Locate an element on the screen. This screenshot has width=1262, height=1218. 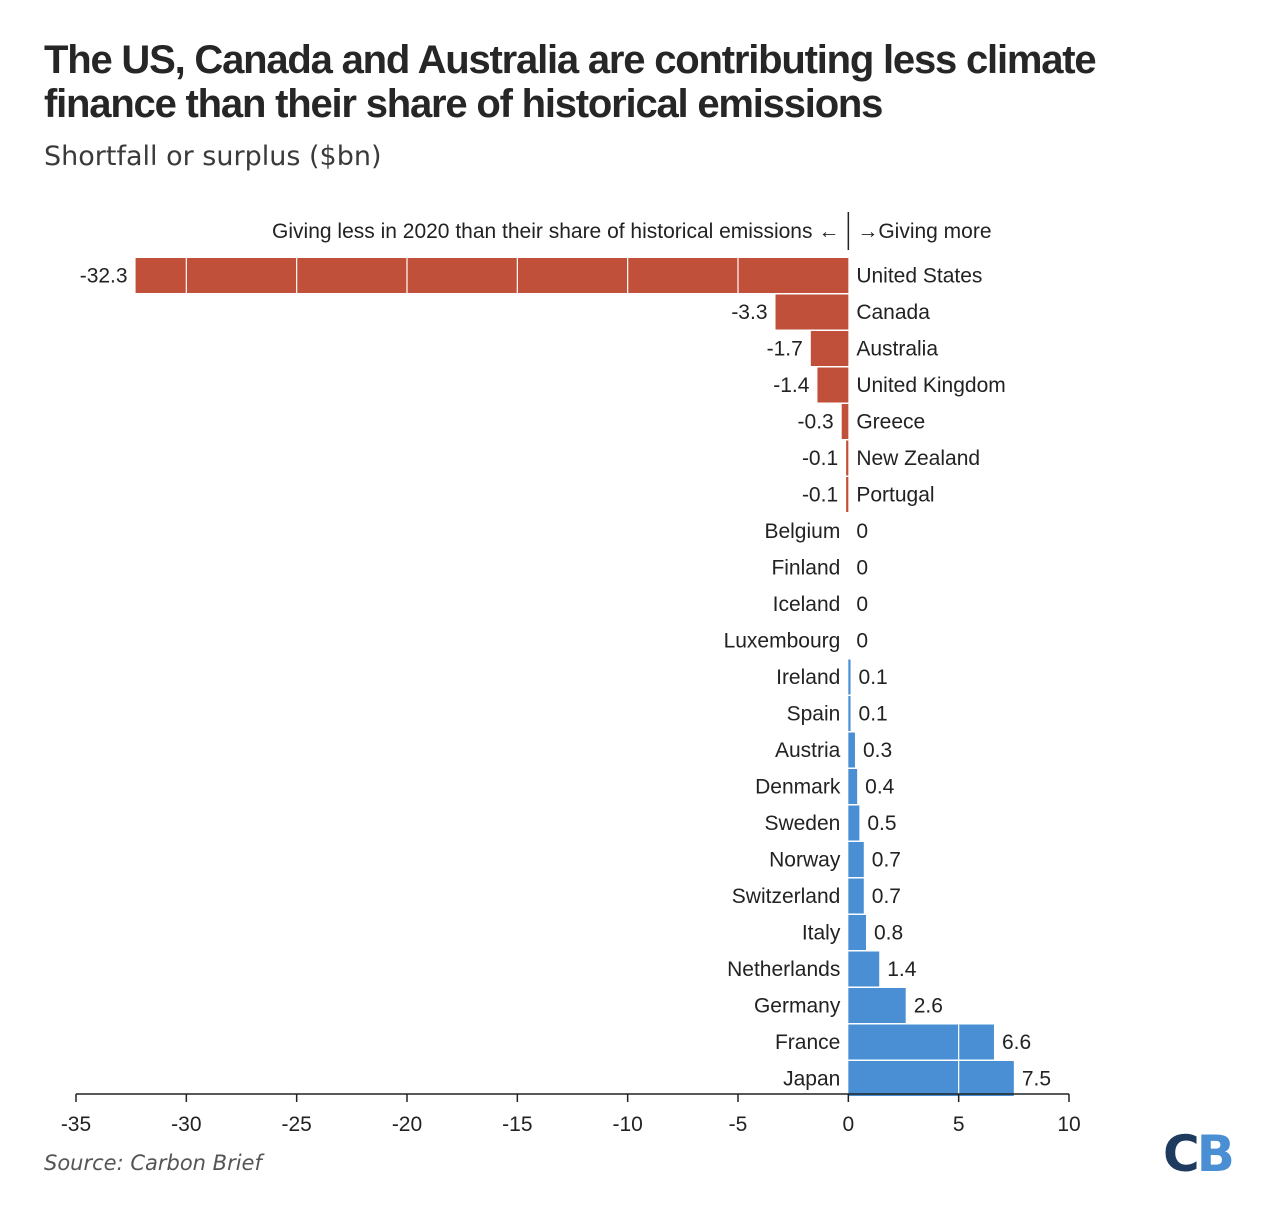
bar-row: 0.7 Norway is located at coordinates (835, 859).